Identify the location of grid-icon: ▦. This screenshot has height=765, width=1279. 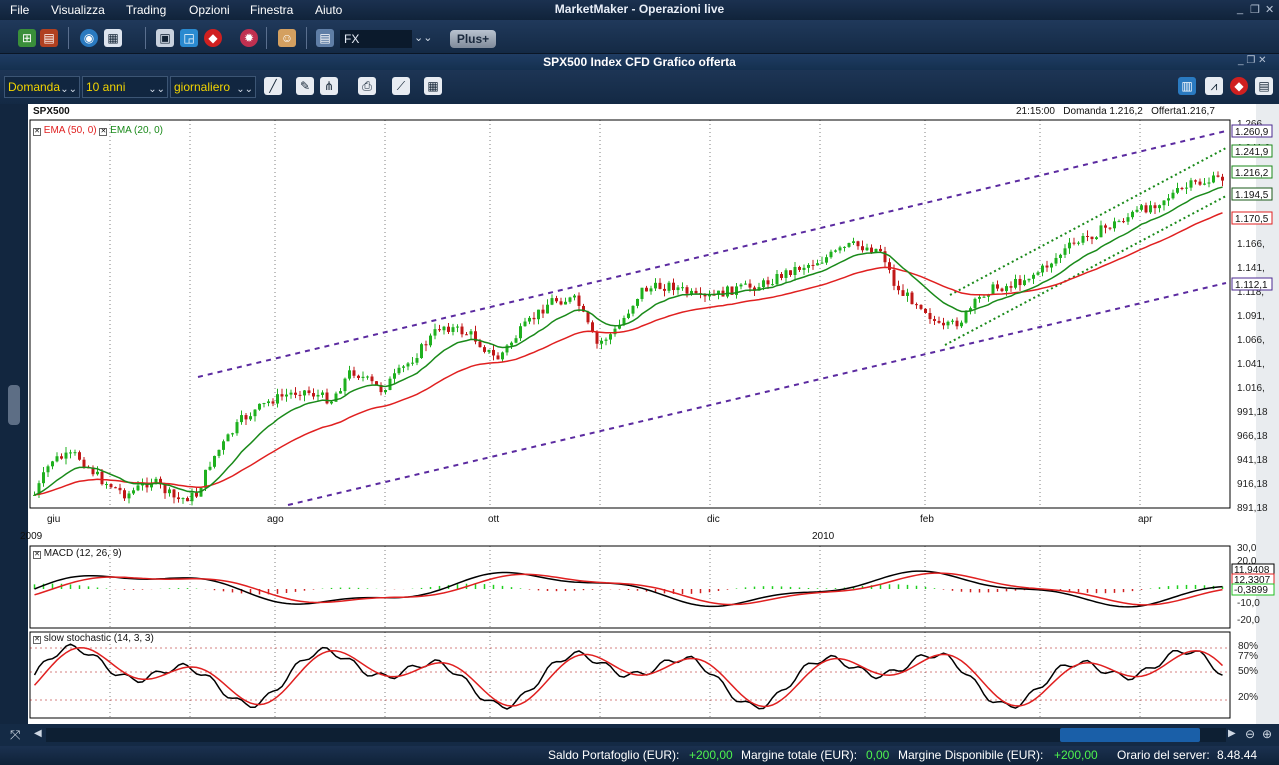
(113, 38).